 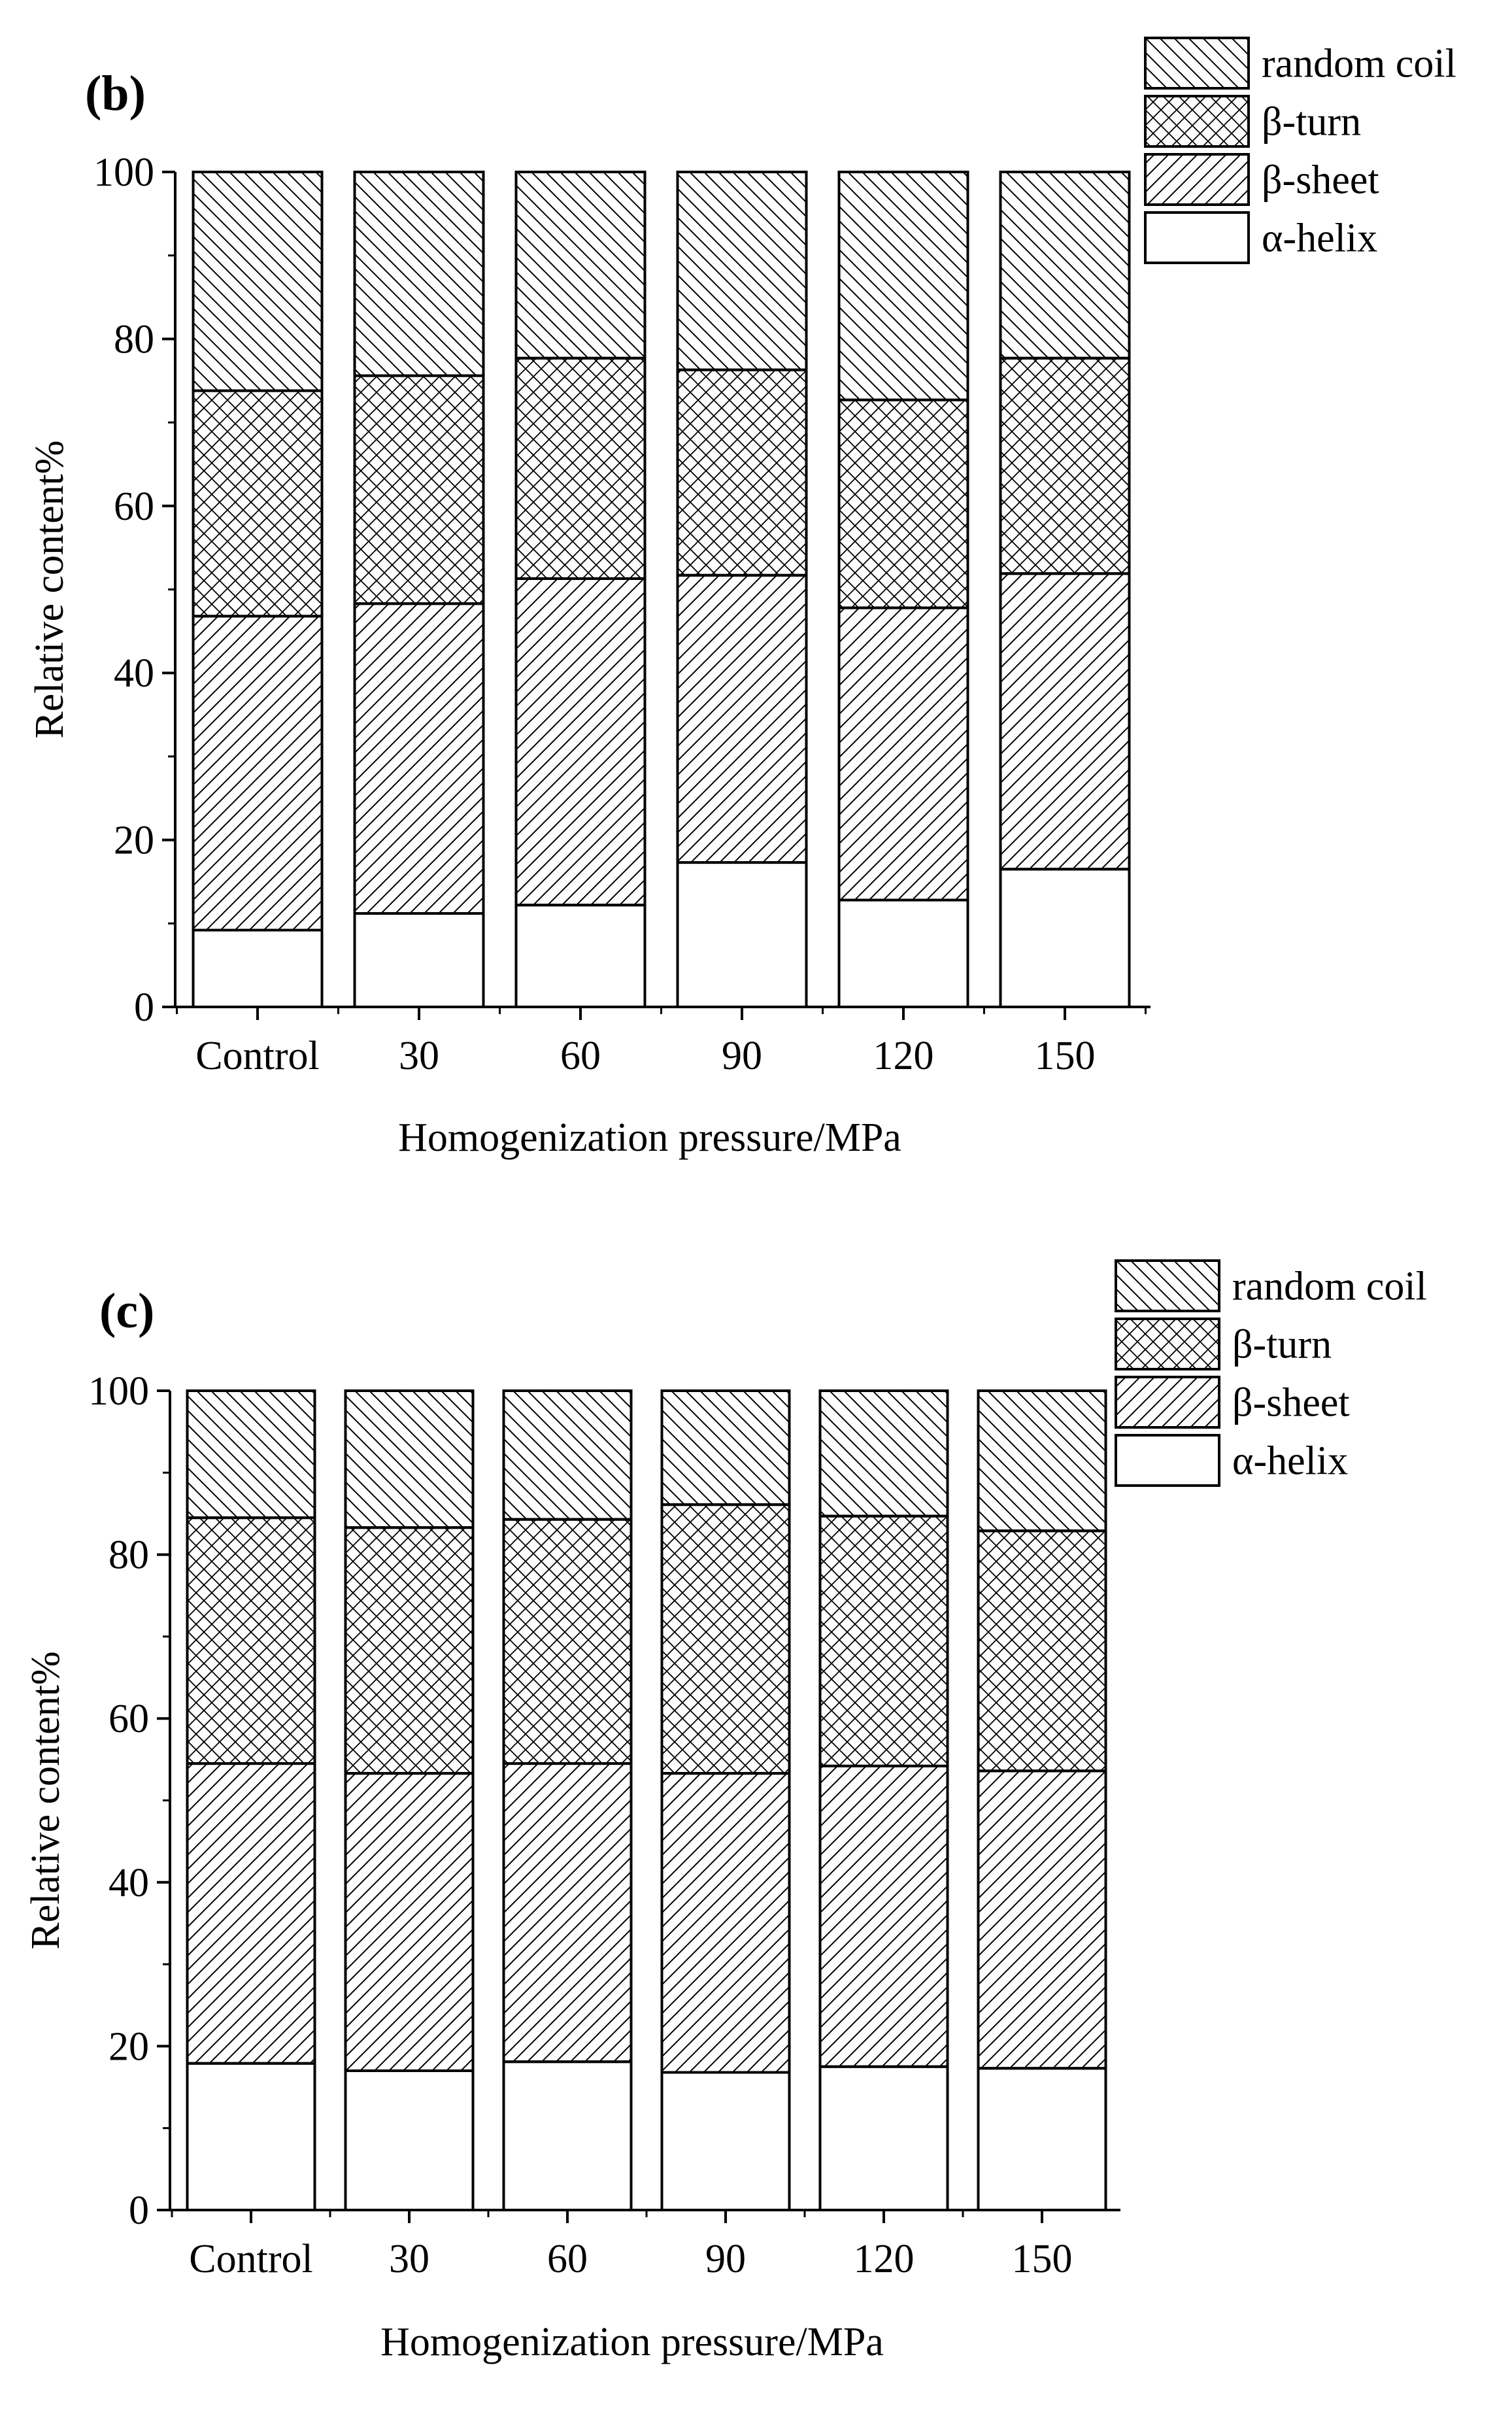 What do you see at coordinates (115, 94) in the screenshot?
I see `panel-label: (b)` at bounding box center [115, 94].